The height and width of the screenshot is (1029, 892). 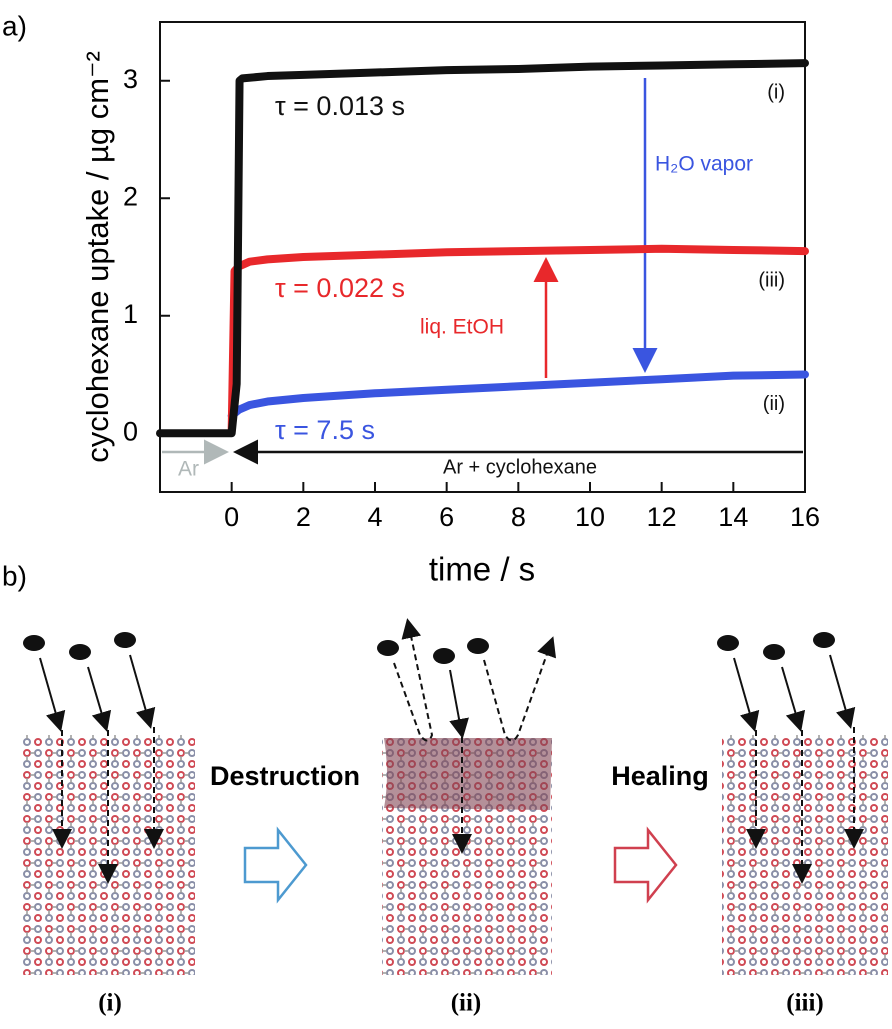 I want to click on y-tick-label: 1, so click(x=130, y=314).